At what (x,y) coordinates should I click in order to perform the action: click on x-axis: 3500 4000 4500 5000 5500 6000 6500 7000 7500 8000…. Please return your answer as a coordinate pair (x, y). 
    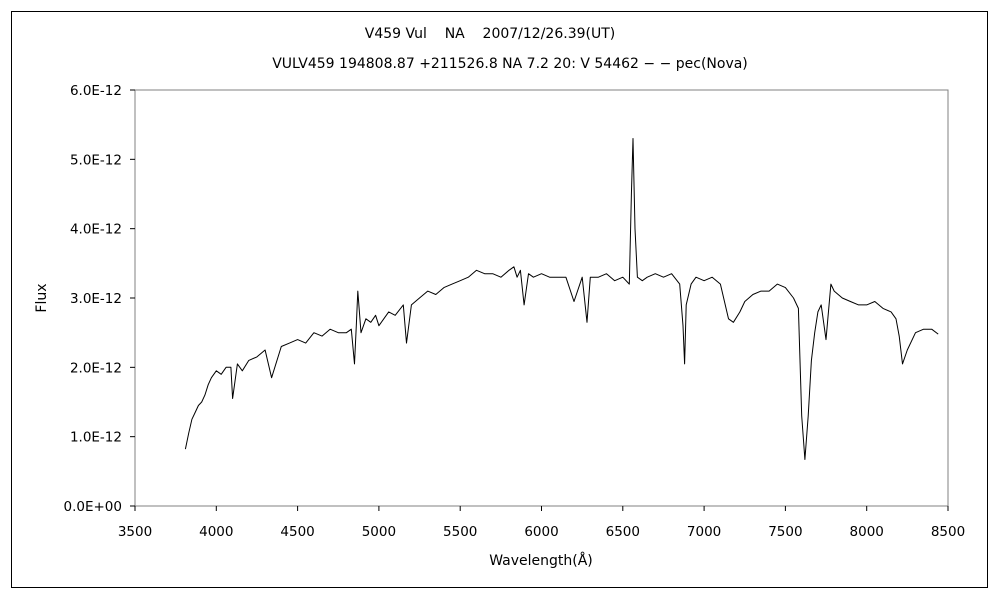
    Looking at the image, I should click on (541, 523).